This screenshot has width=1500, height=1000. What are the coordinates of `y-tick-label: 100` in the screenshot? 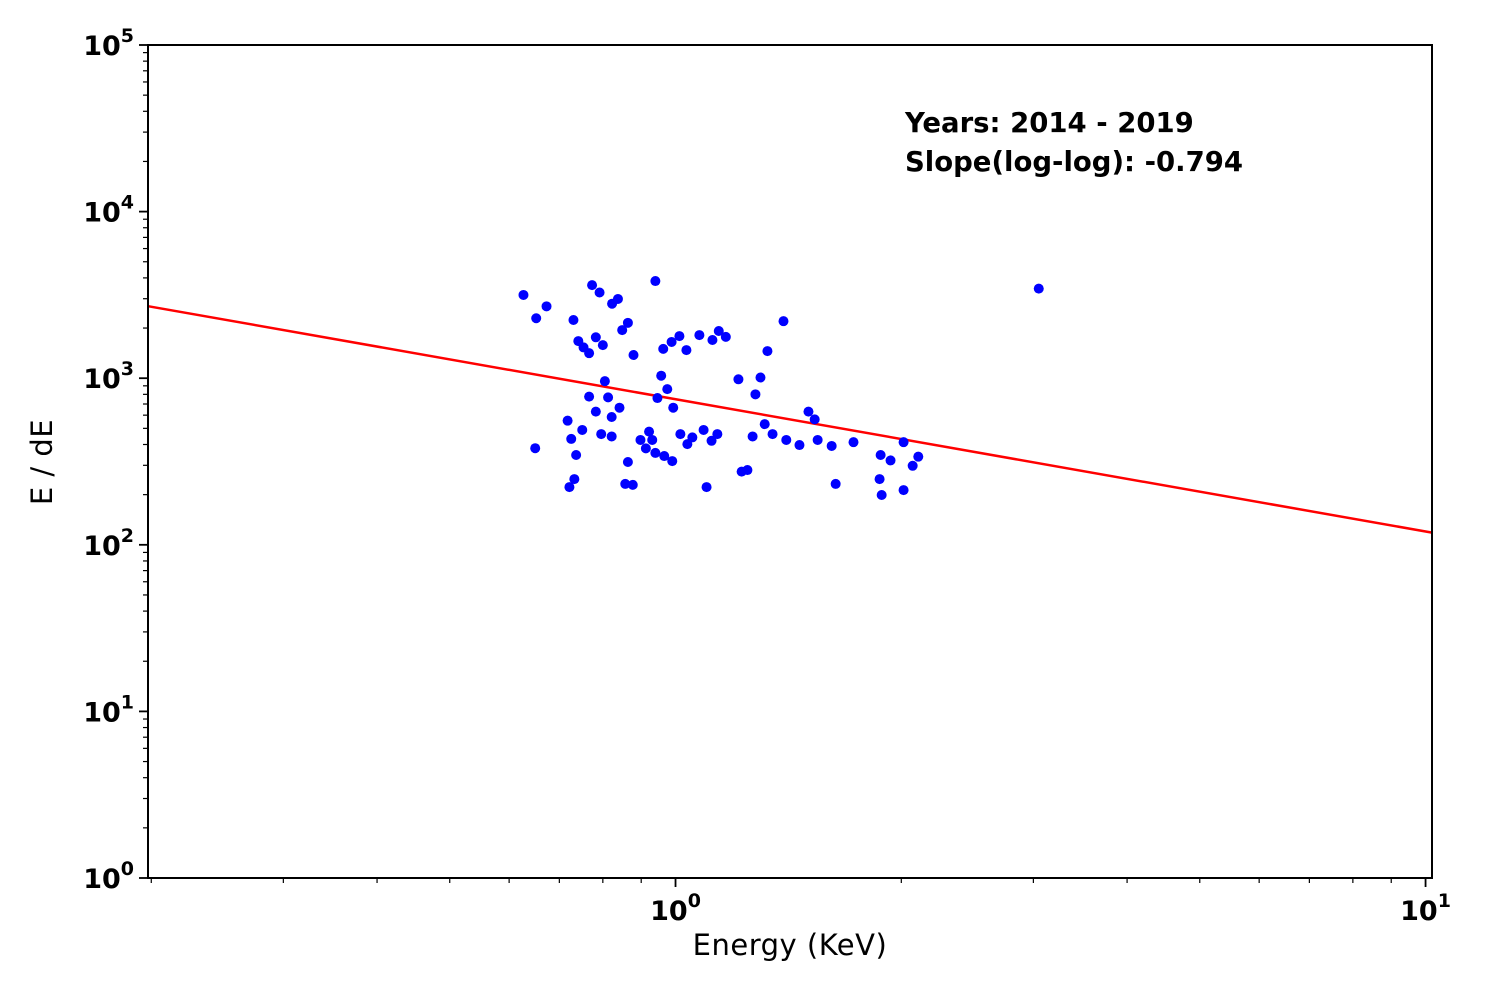 It's located at (108, 876).